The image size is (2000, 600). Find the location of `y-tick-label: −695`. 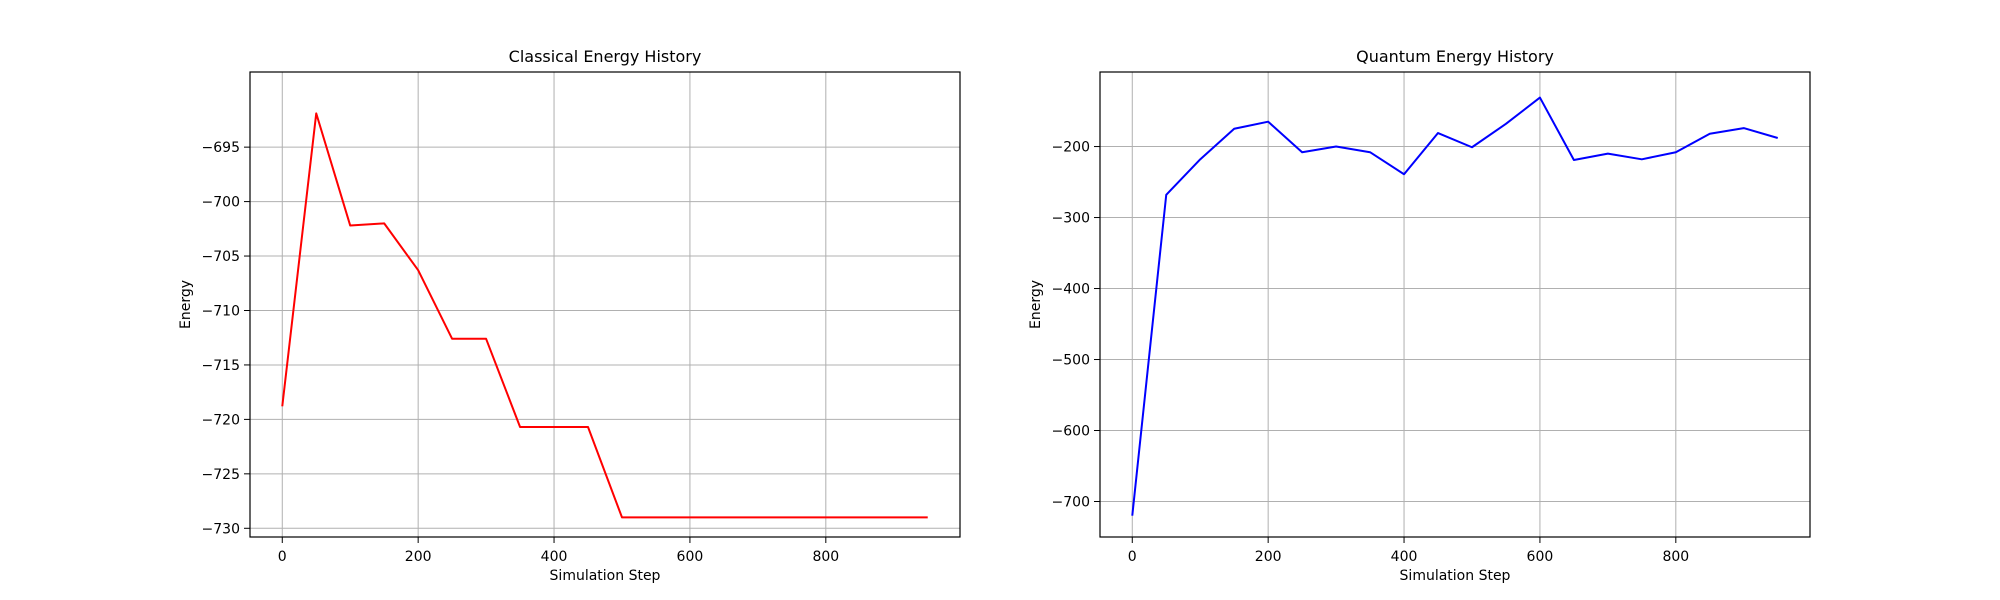

y-tick-label: −695 is located at coordinates (221, 148).